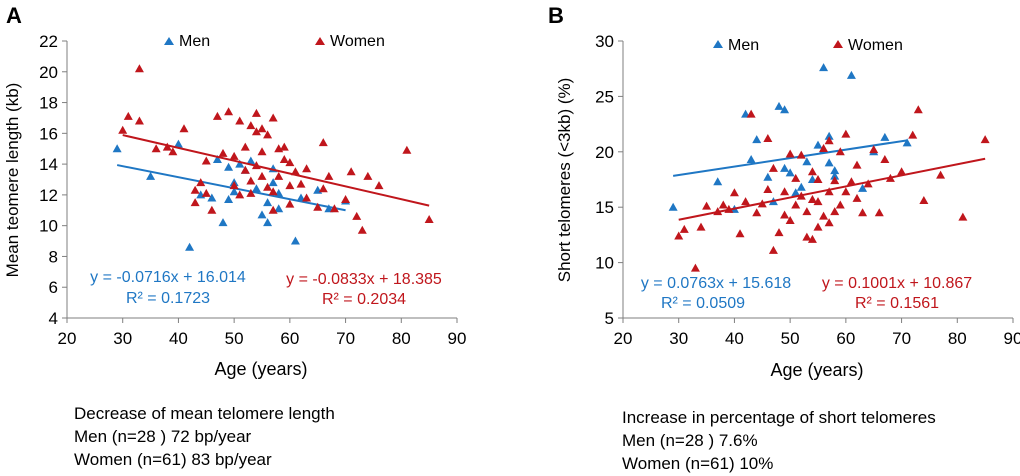  What do you see at coordinates (48, 195) in the screenshot?
I see `y-tick-label-a: 12` at bounding box center [48, 195].